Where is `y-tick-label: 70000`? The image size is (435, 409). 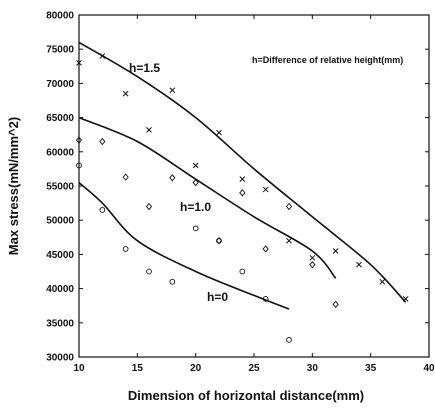
y-tick-label: 70000 is located at coordinates (60, 84).